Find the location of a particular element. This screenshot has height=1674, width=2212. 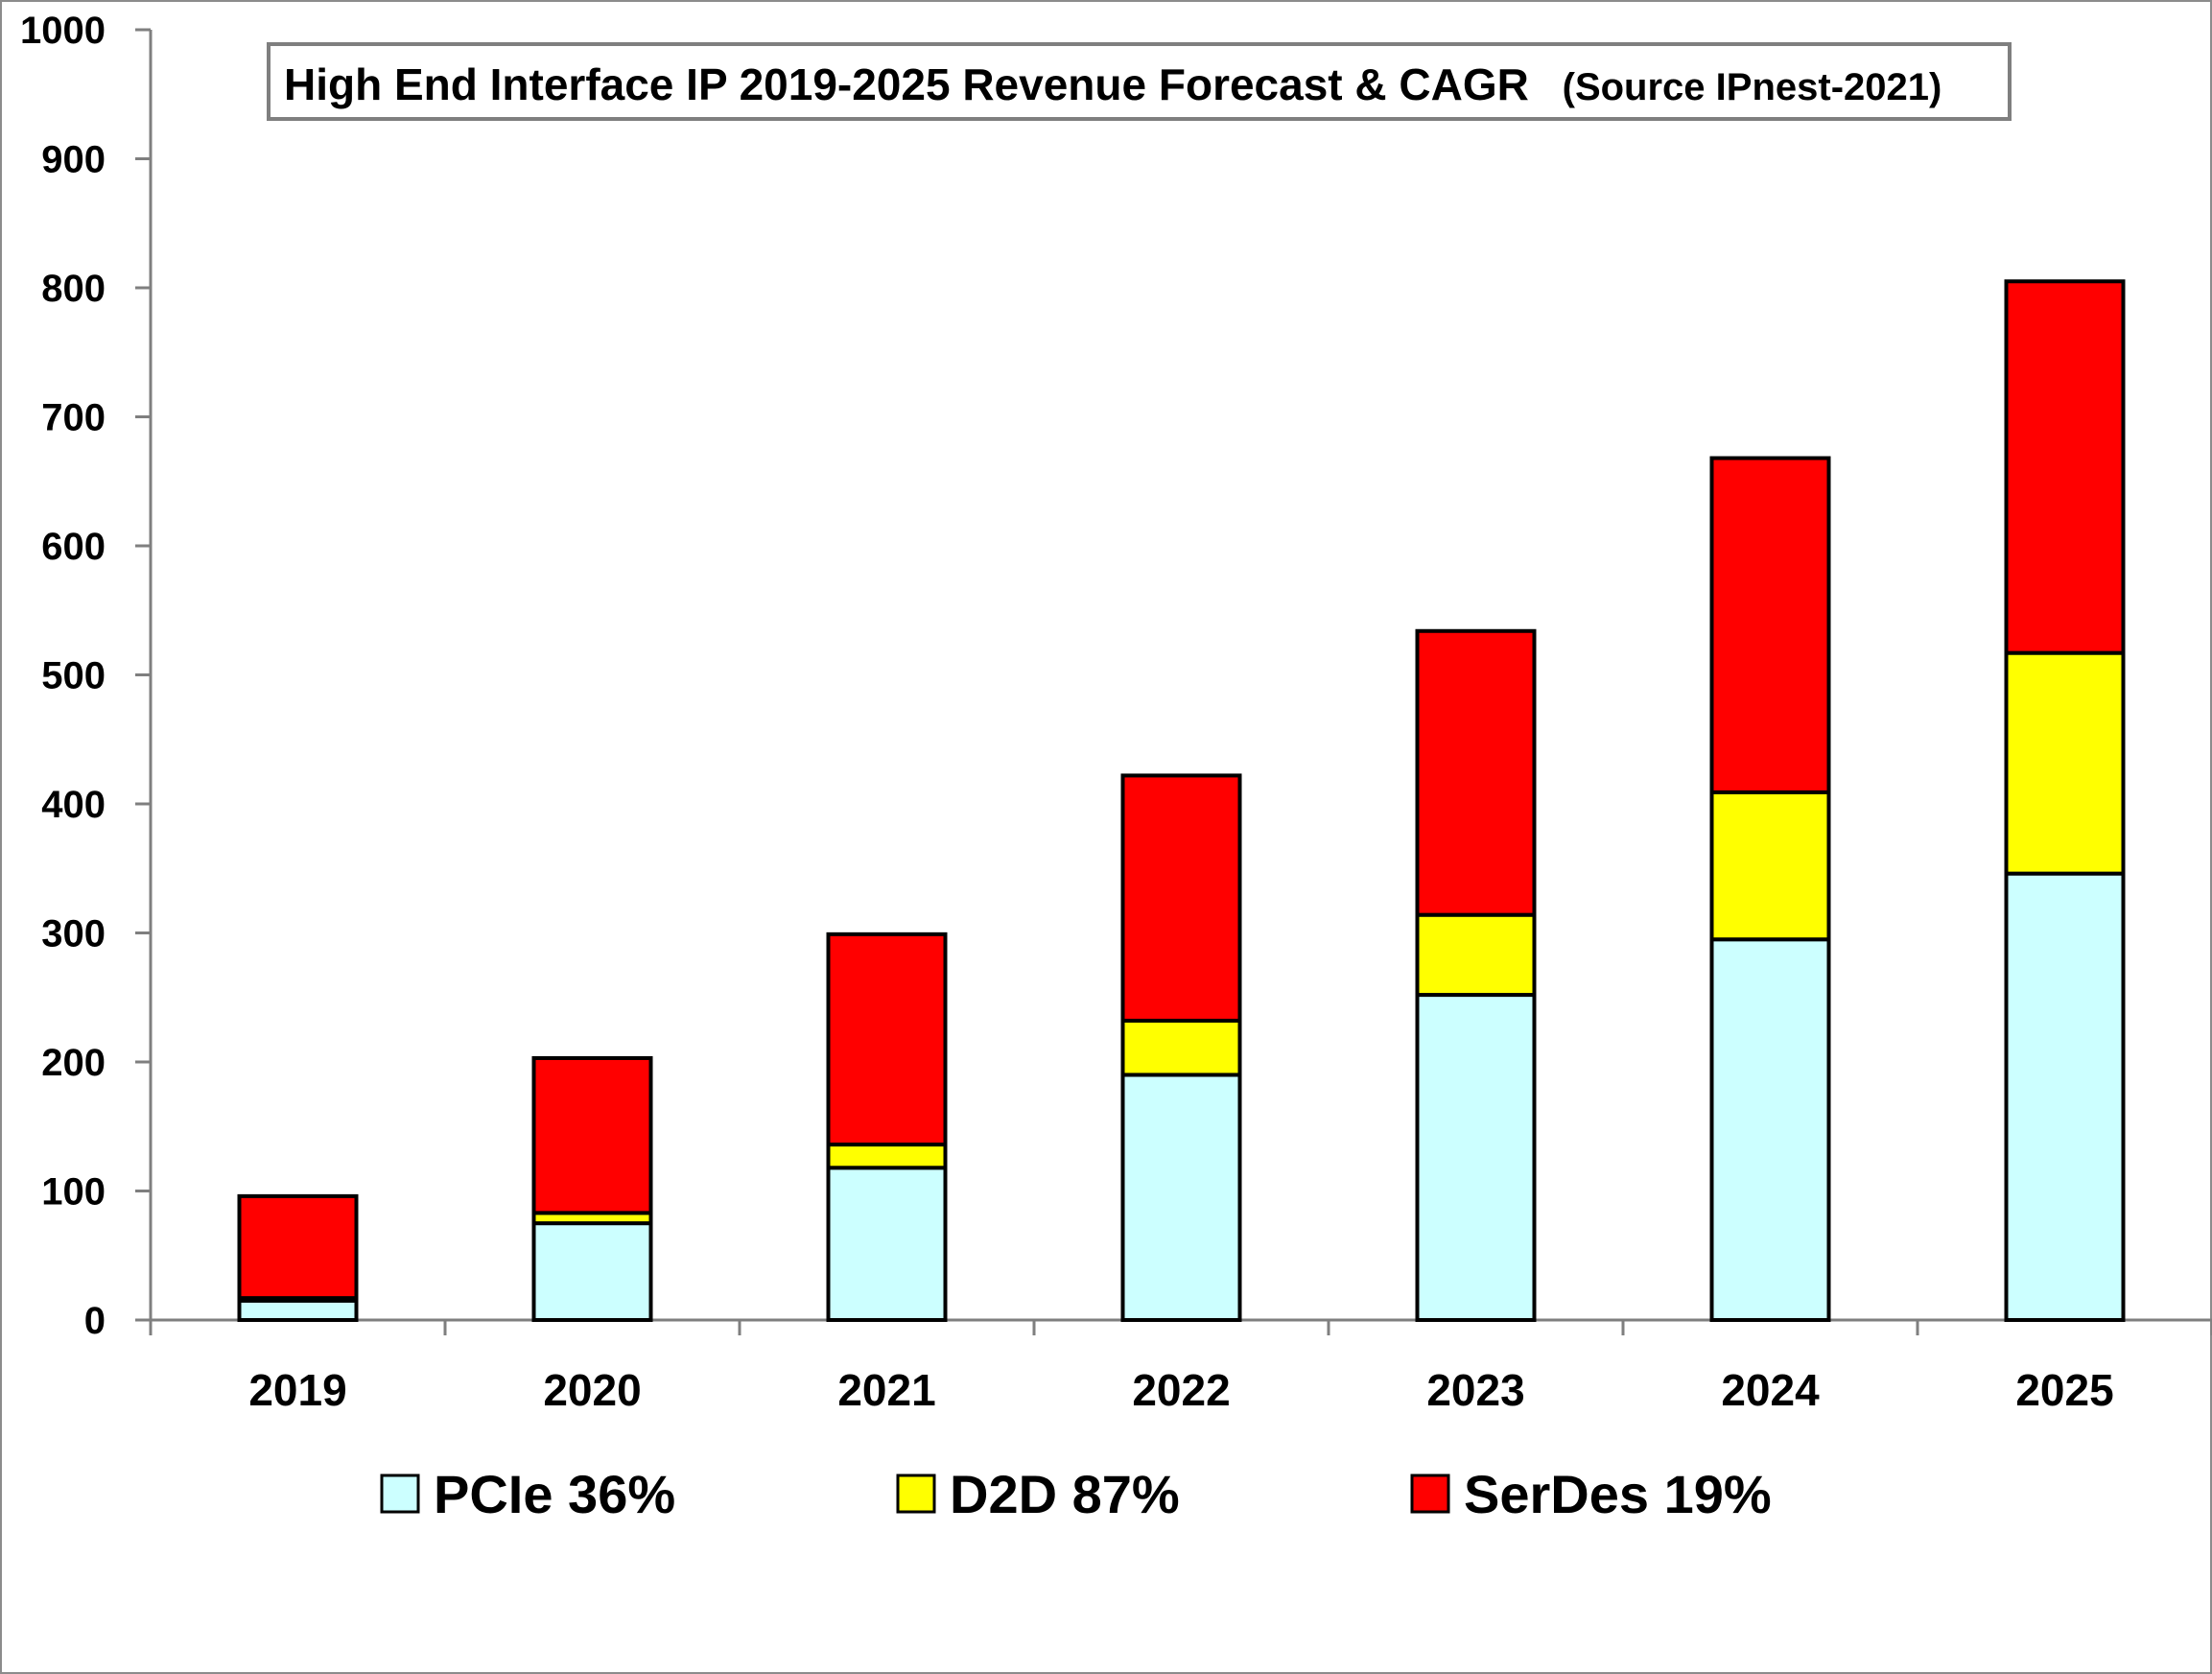

x-category-label: 2020 is located at coordinates (592, 1390).